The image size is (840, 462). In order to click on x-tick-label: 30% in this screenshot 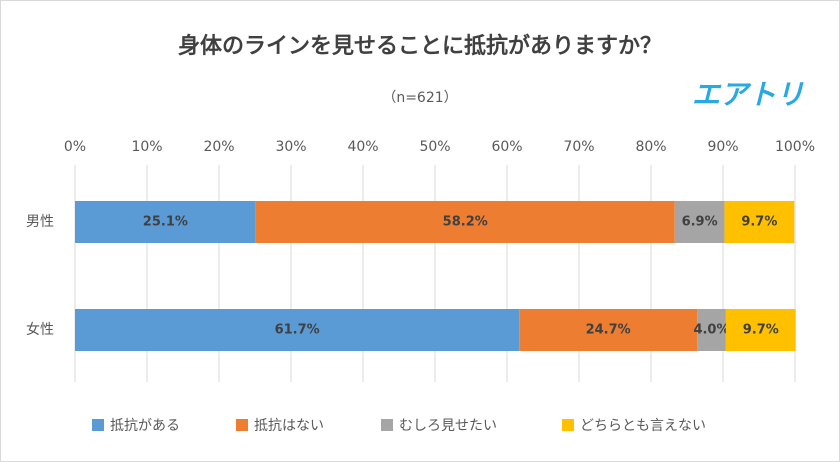, I will do `click(290, 147)`.